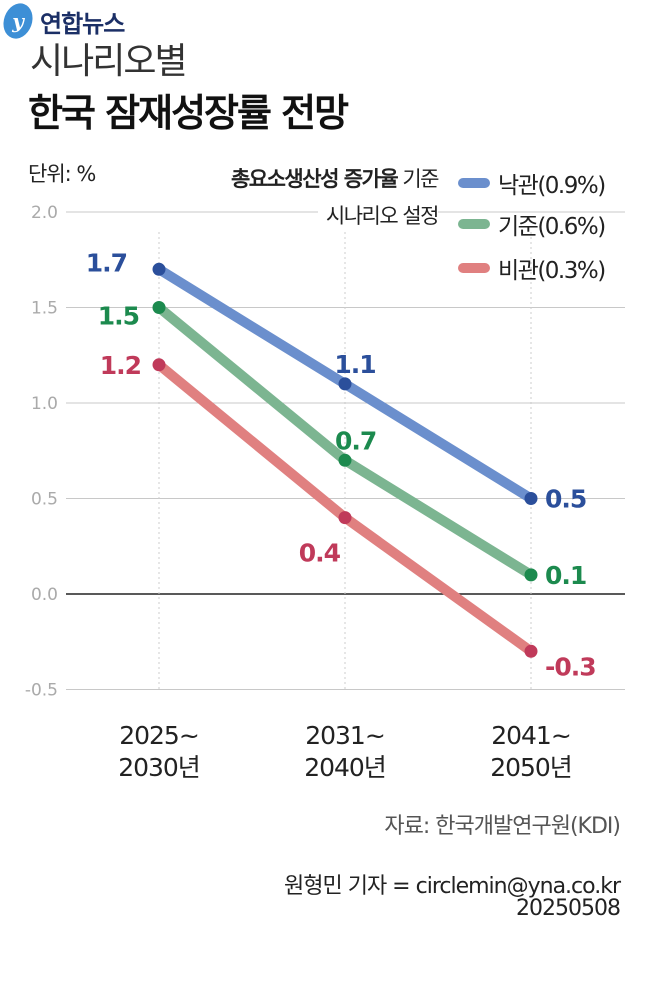  What do you see at coordinates (44, 595) in the screenshot?
I see `y-tick-label: 0.0` at bounding box center [44, 595].